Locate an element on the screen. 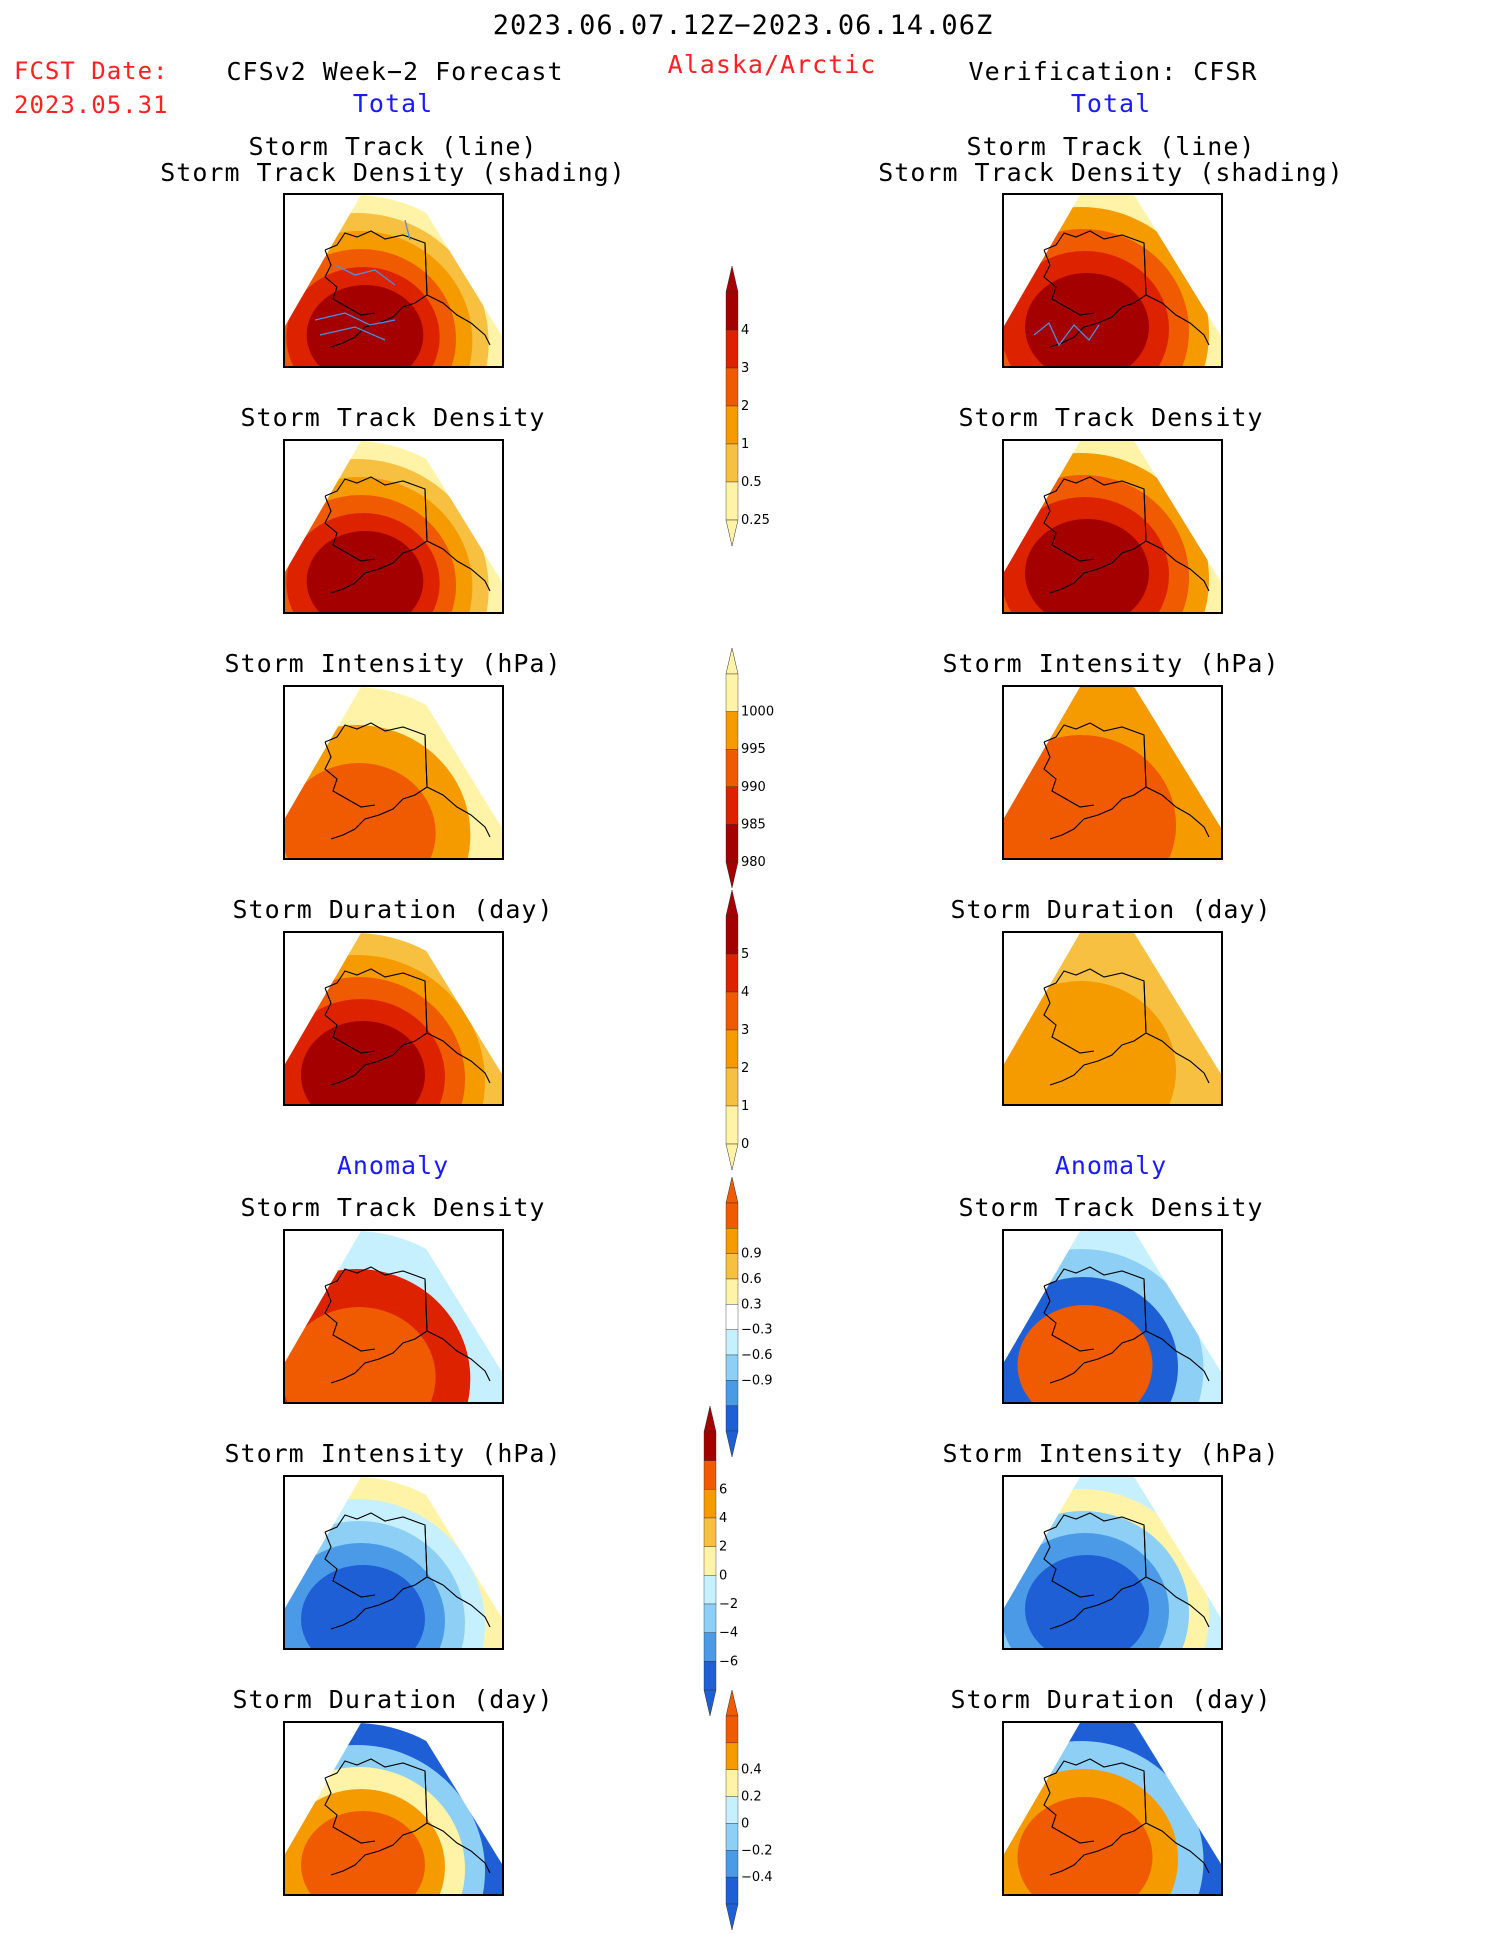 This screenshot has height=1934, width=1487. colorbar-anom-density: 0.9 0.6 0.3 −0.3 −0.6 −0.9 is located at coordinates (757, 1318).